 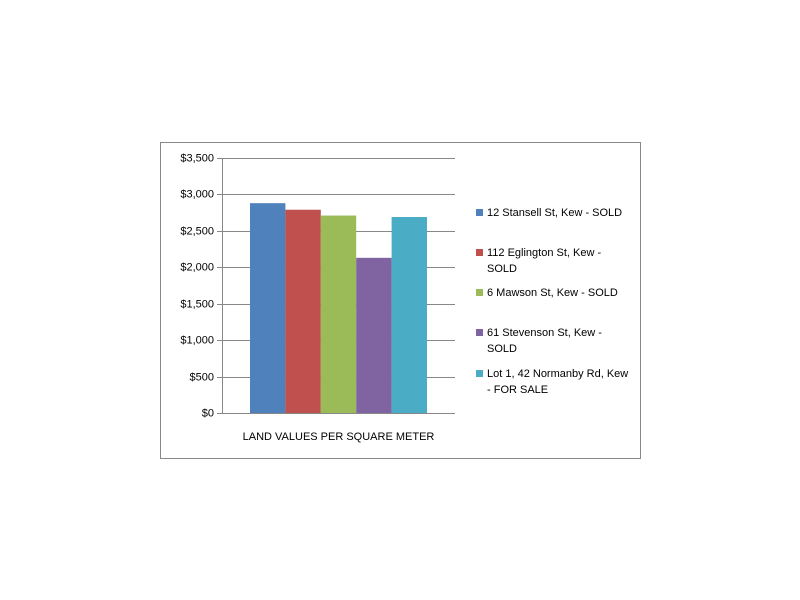 I want to click on y-tick-label: $1,500, so click(x=197, y=304).